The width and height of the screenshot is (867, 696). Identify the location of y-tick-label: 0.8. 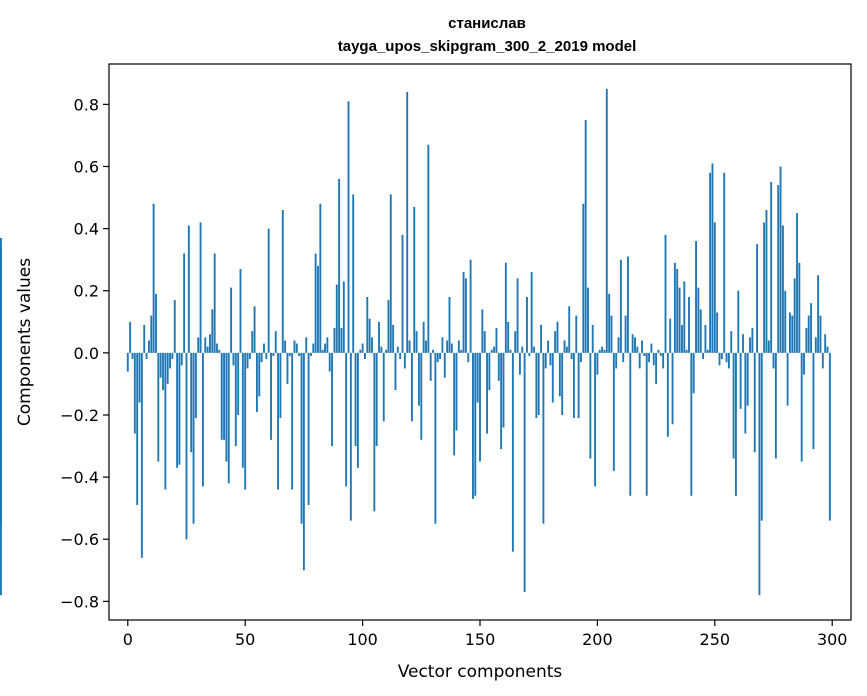
(86, 104).